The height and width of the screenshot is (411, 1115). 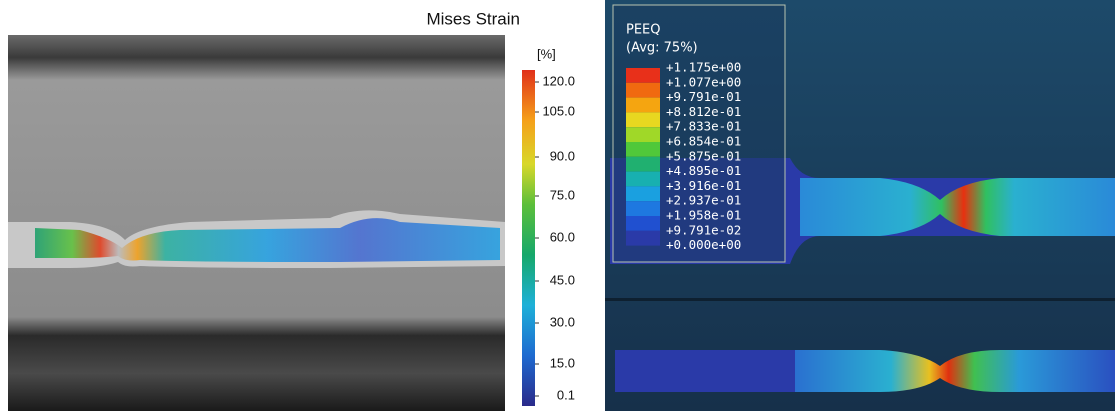 I want to click on divider, so click(x=860, y=299).